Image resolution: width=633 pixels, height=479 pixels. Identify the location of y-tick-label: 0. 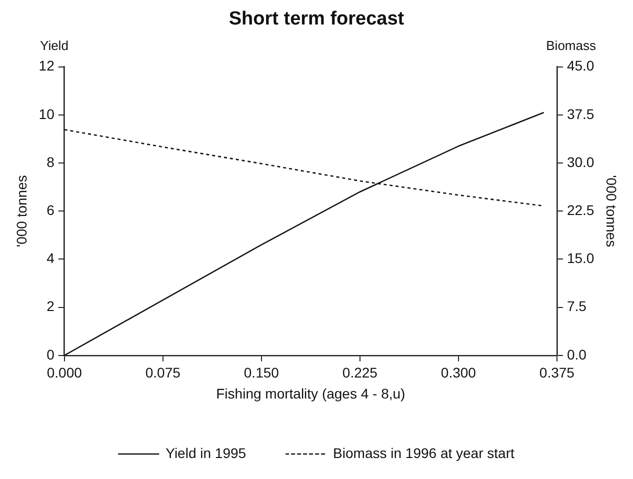
(50, 354).